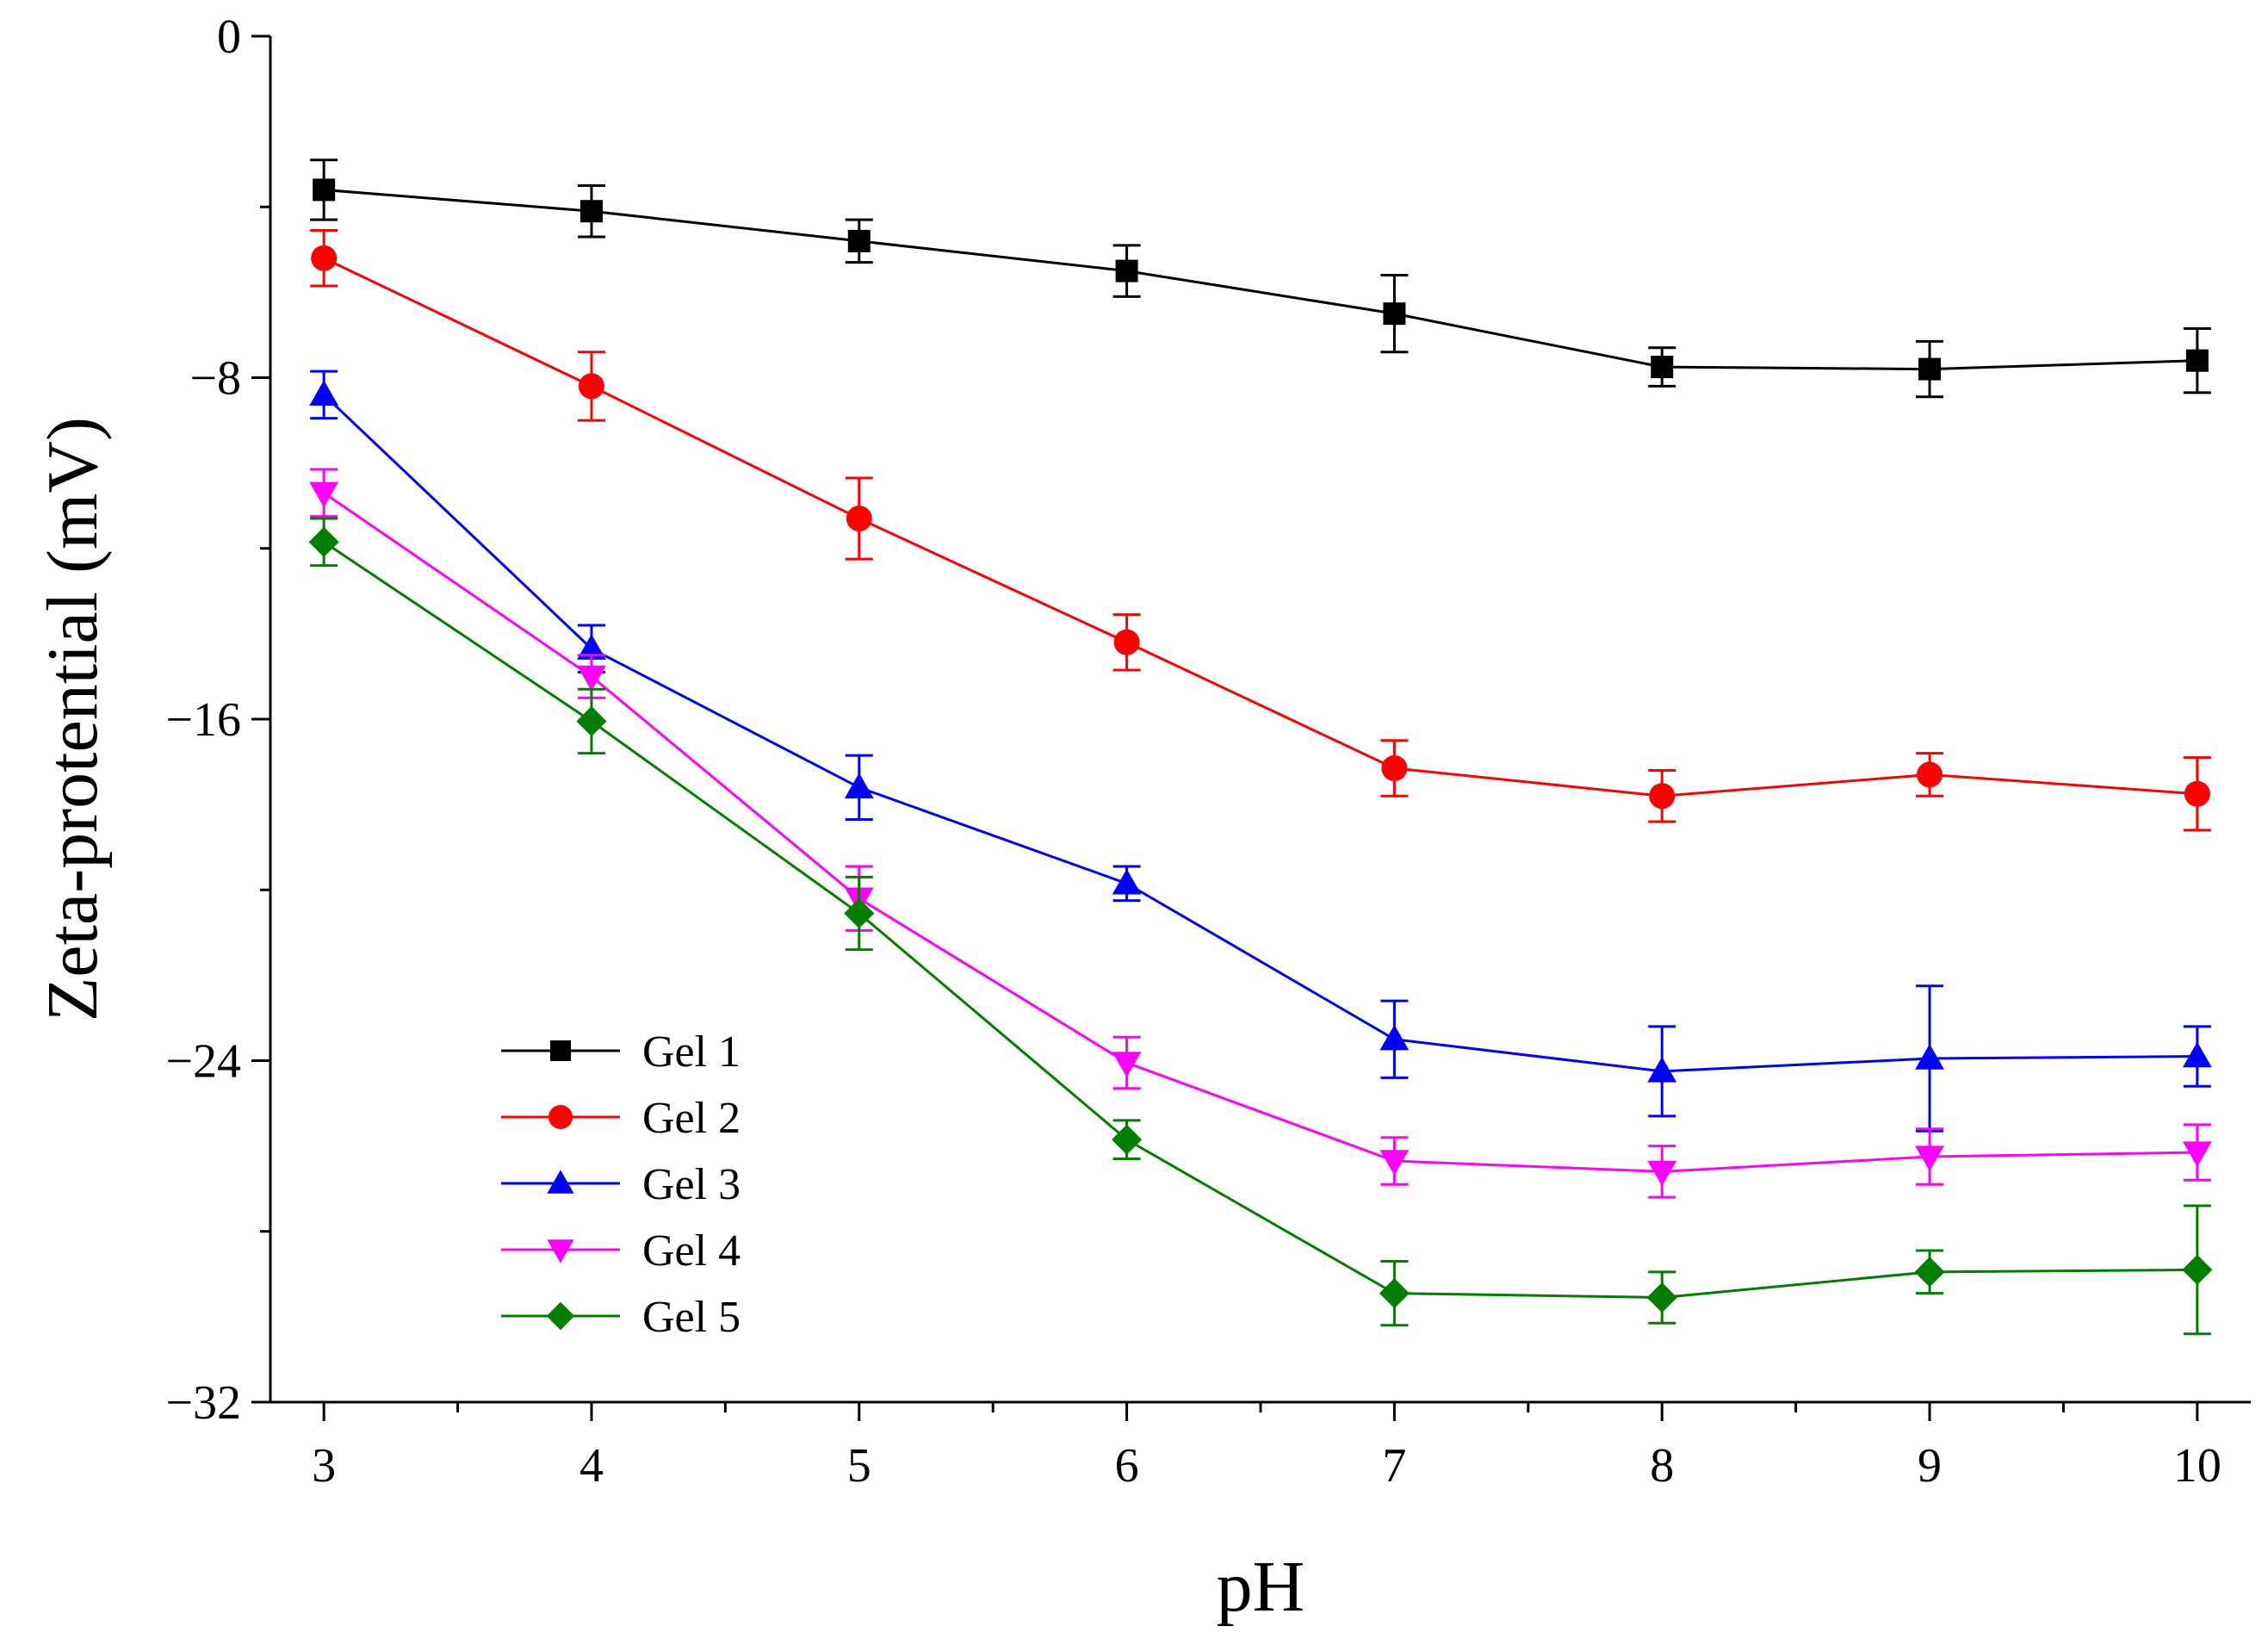 The width and height of the screenshot is (2268, 1645). I want to click on y-tick-label: −8, so click(215, 379).